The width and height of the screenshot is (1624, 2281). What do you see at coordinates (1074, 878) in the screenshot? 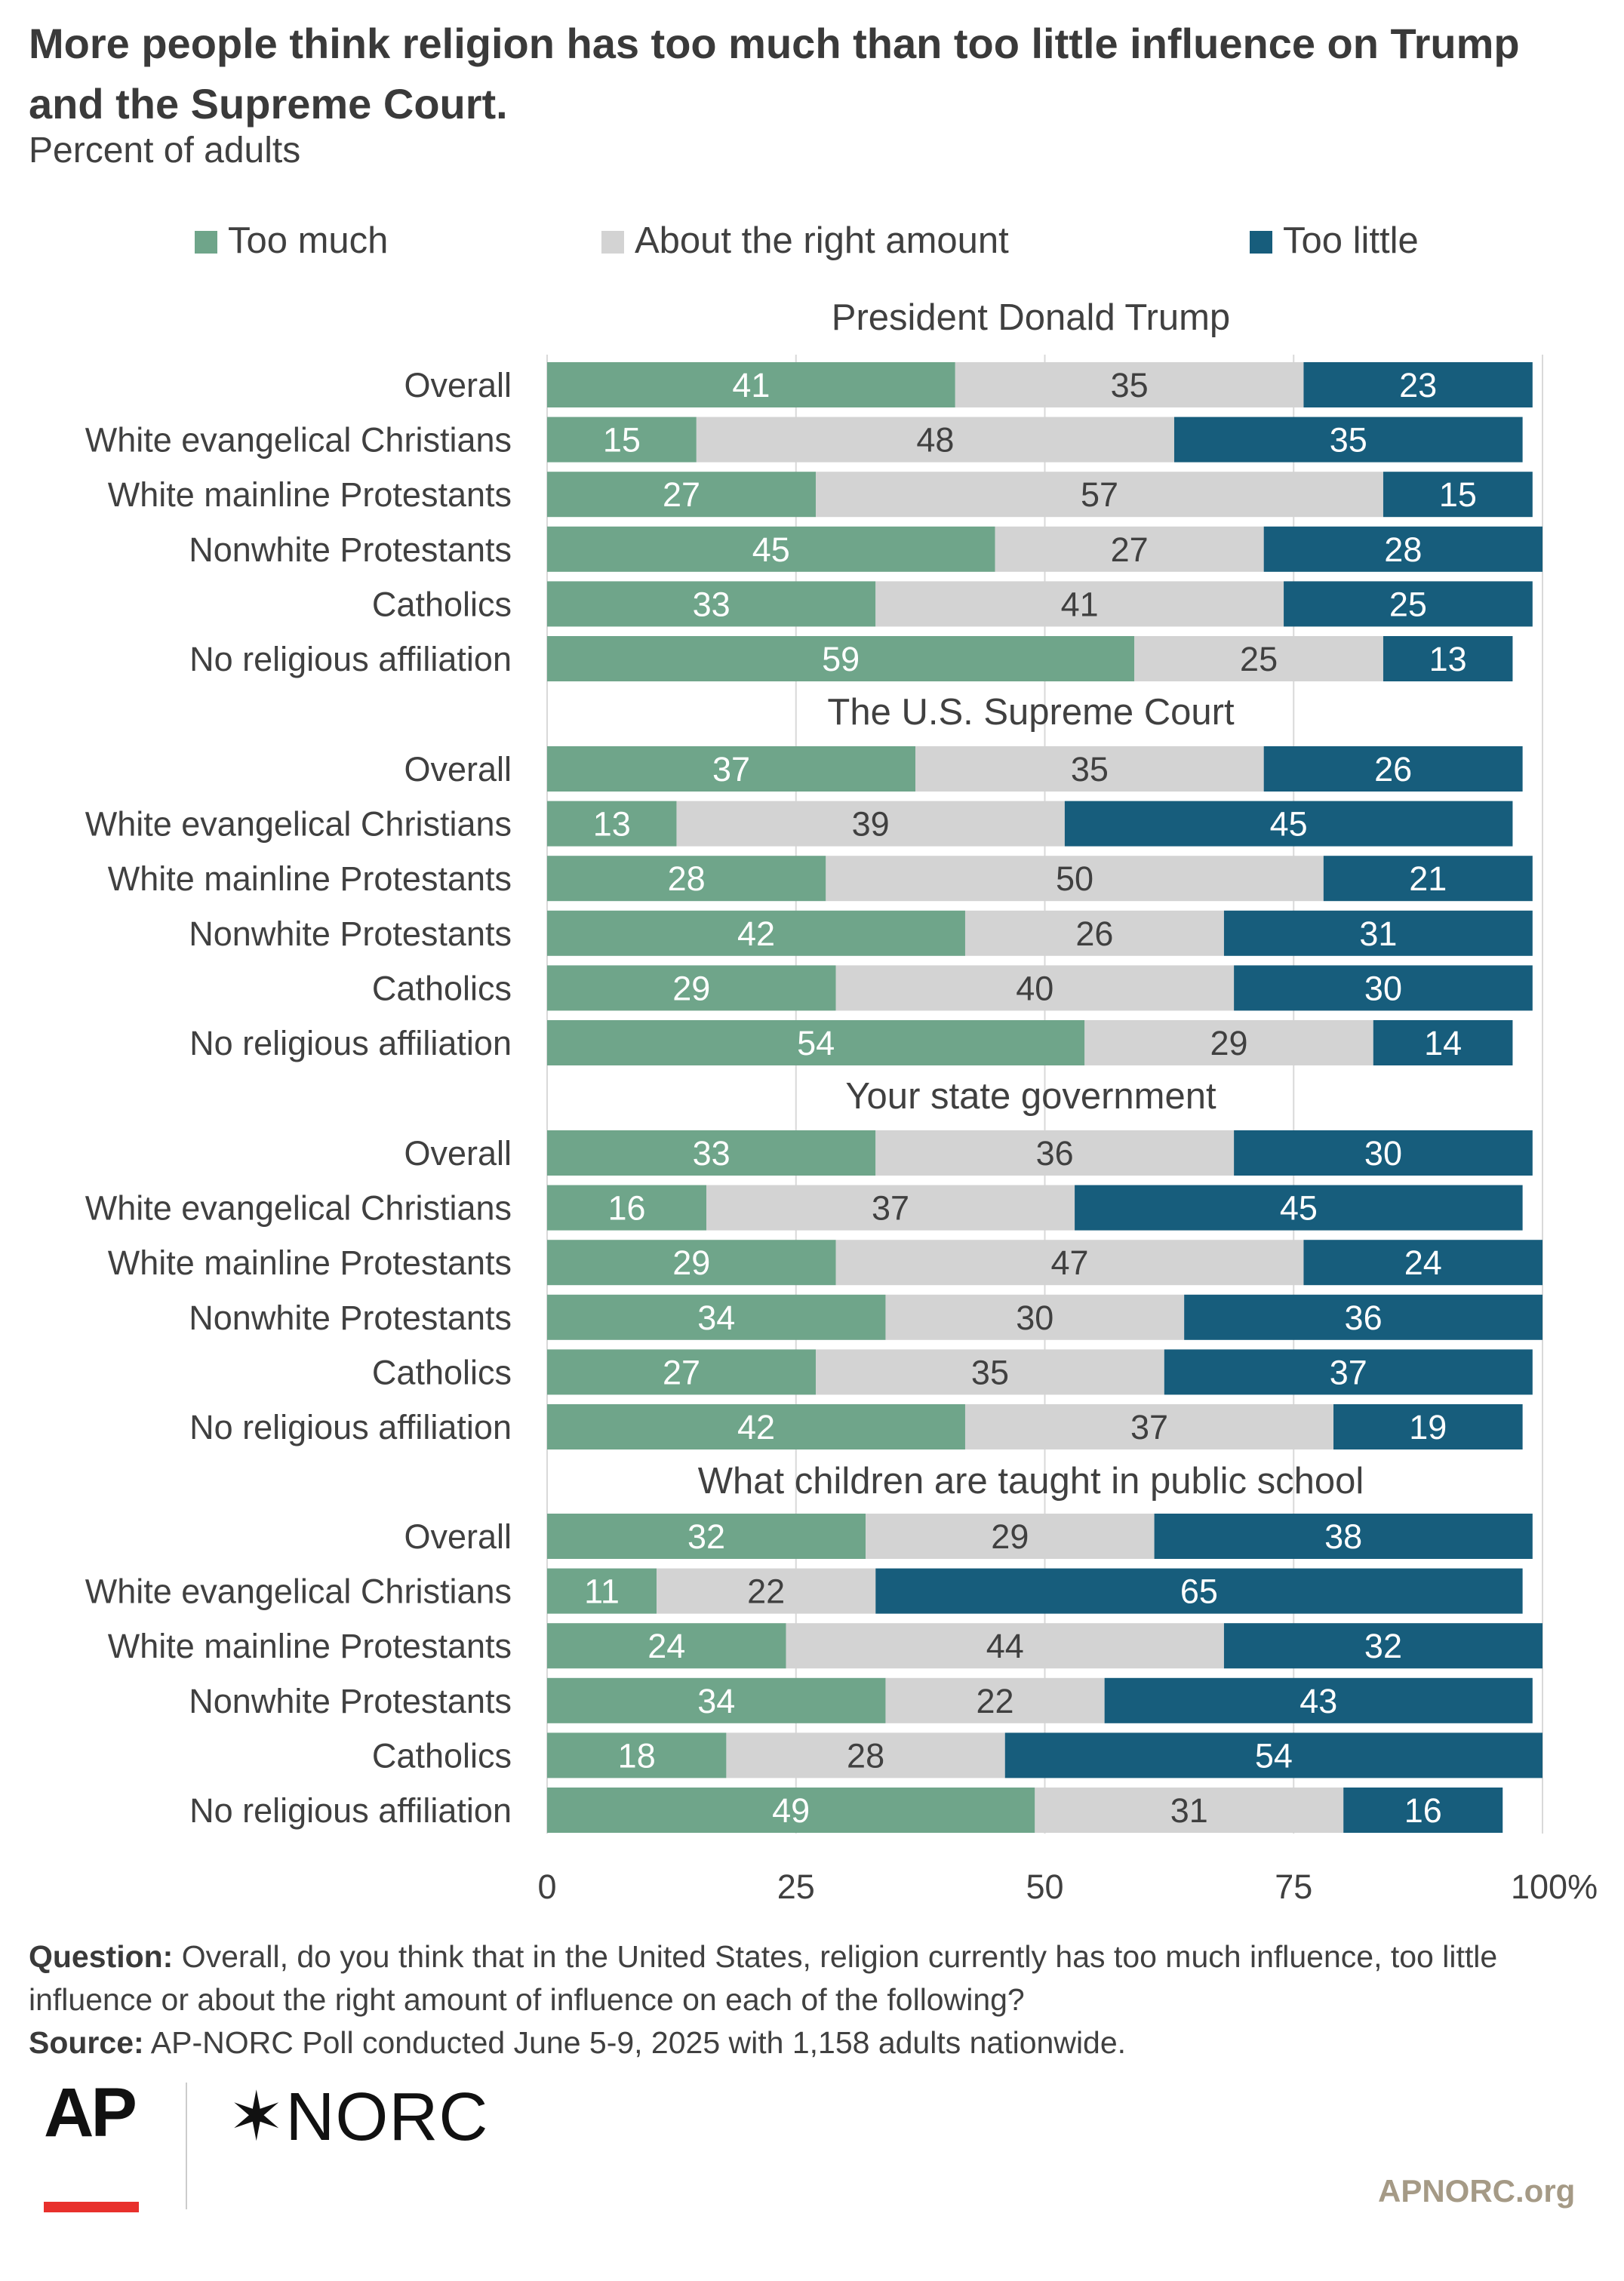
I see `data-label: 50` at bounding box center [1074, 878].